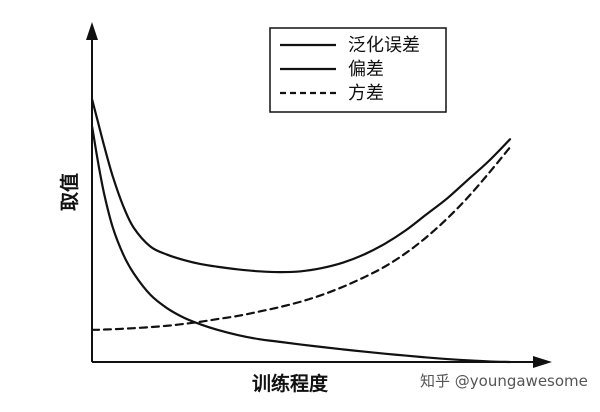  I want to click on x-axis-label: 训练程度, so click(290, 383).